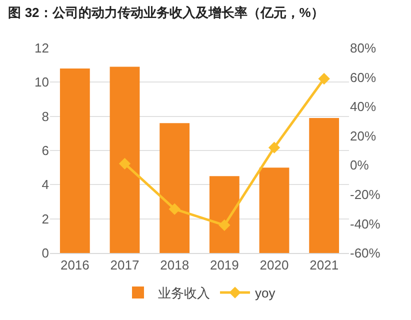 The height and width of the screenshot is (320, 411). What do you see at coordinates (41, 82) in the screenshot?
I see `y-tick-label: 10` at bounding box center [41, 82].